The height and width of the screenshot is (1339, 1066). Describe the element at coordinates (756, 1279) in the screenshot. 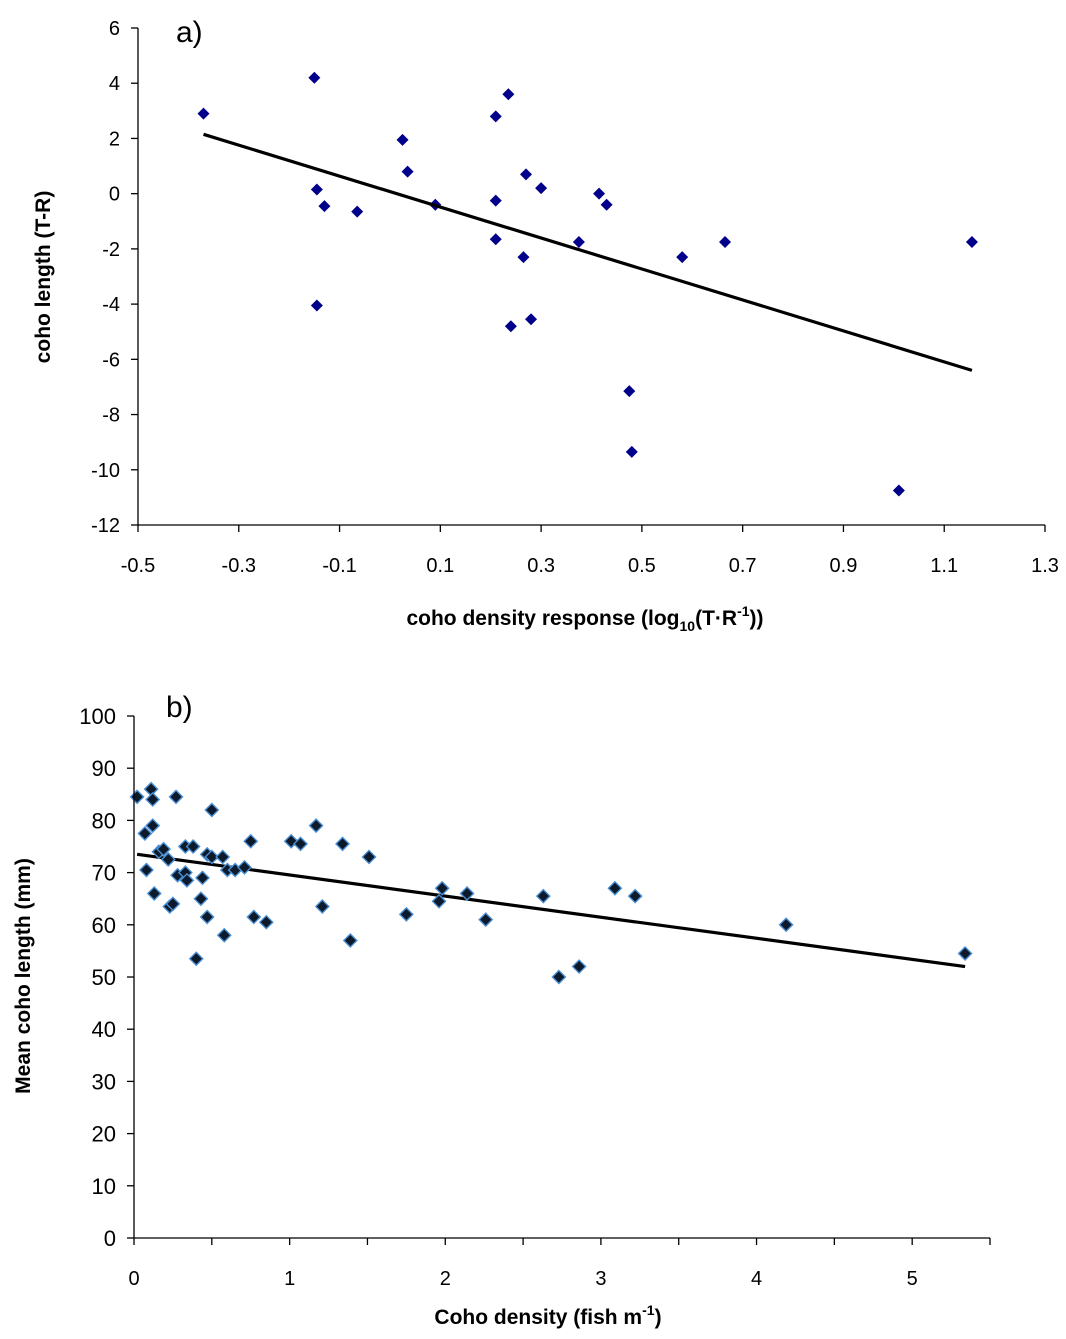

I see `panel-b-x-tick-label: 4` at that location.